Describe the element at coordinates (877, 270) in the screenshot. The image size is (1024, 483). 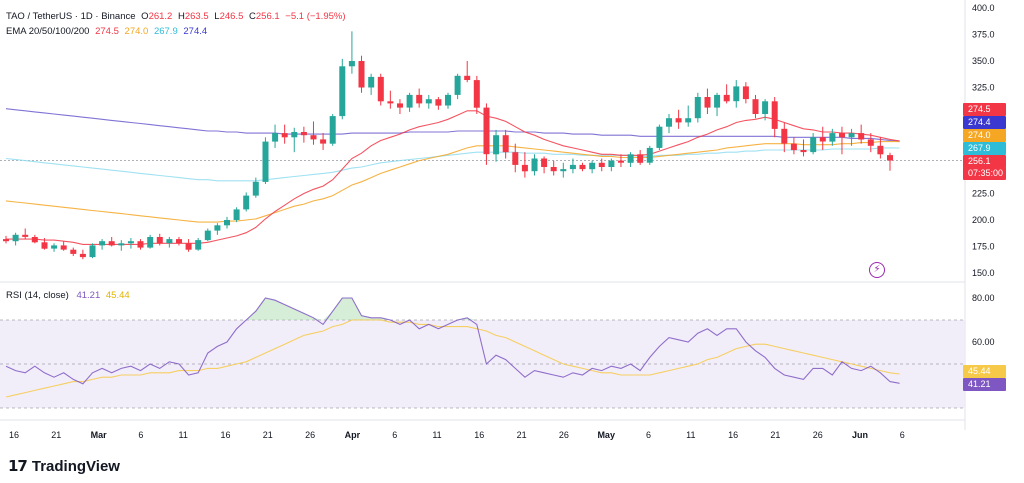
I see `flash-icon: ⚡` at that location.